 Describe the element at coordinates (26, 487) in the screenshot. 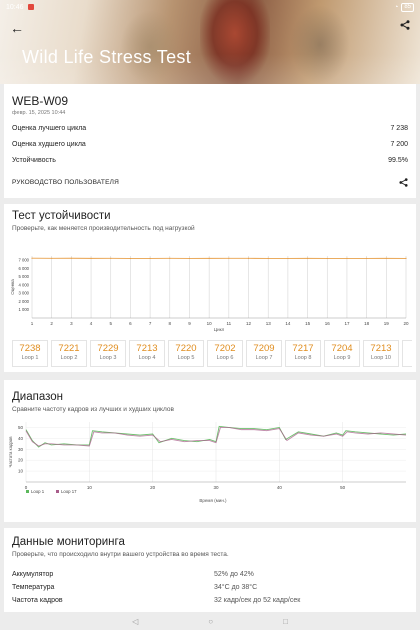

I see `x-tick-label: 0` at that location.